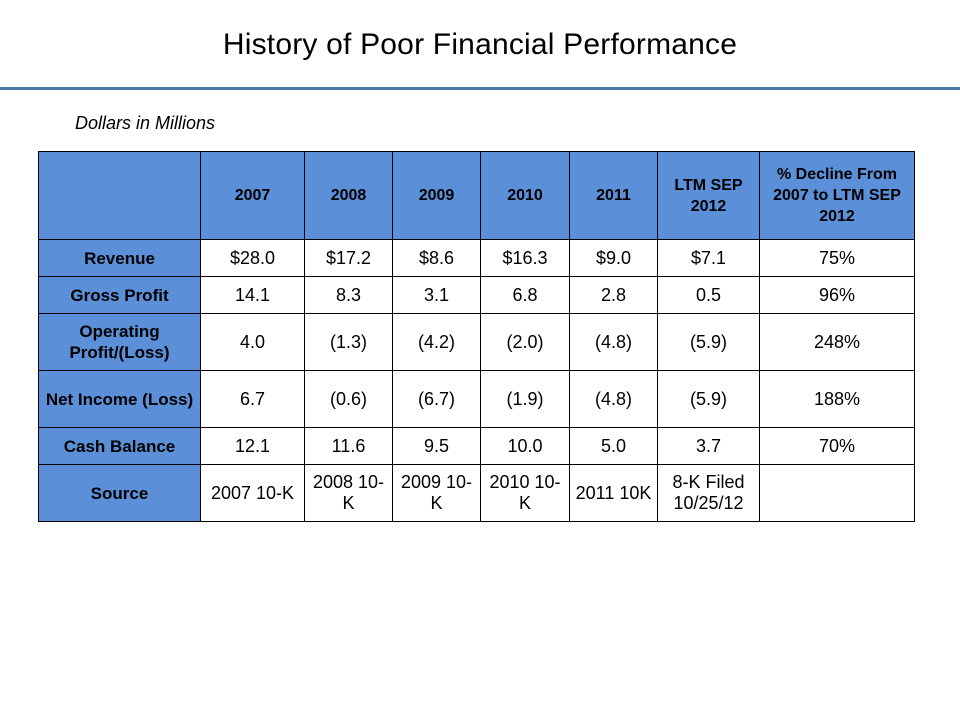 Image resolution: width=960 pixels, height=720 pixels. I want to click on table-cell: 188%, so click(837, 399).